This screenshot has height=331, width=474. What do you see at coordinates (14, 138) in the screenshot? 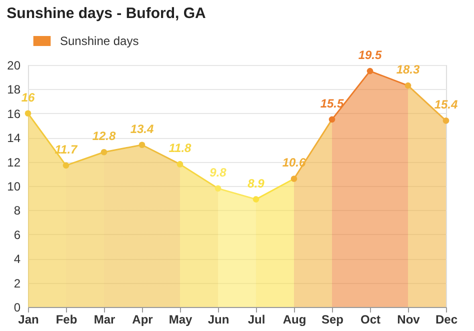
I see `y-tick-label: 14` at bounding box center [14, 138].